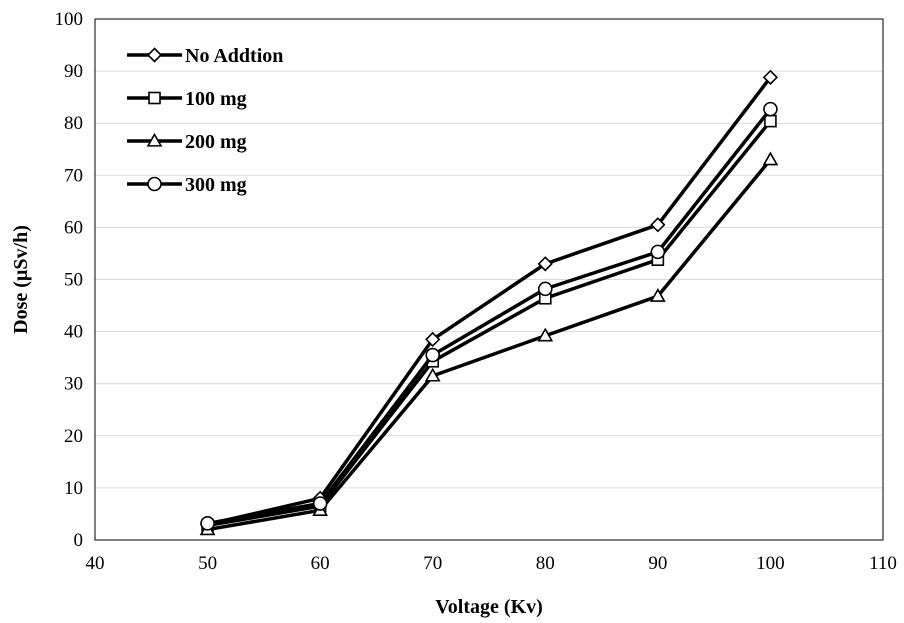 The image size is (904, 623). I want to click on x-axis-title: Voltage (Kv), so click(489, 607).